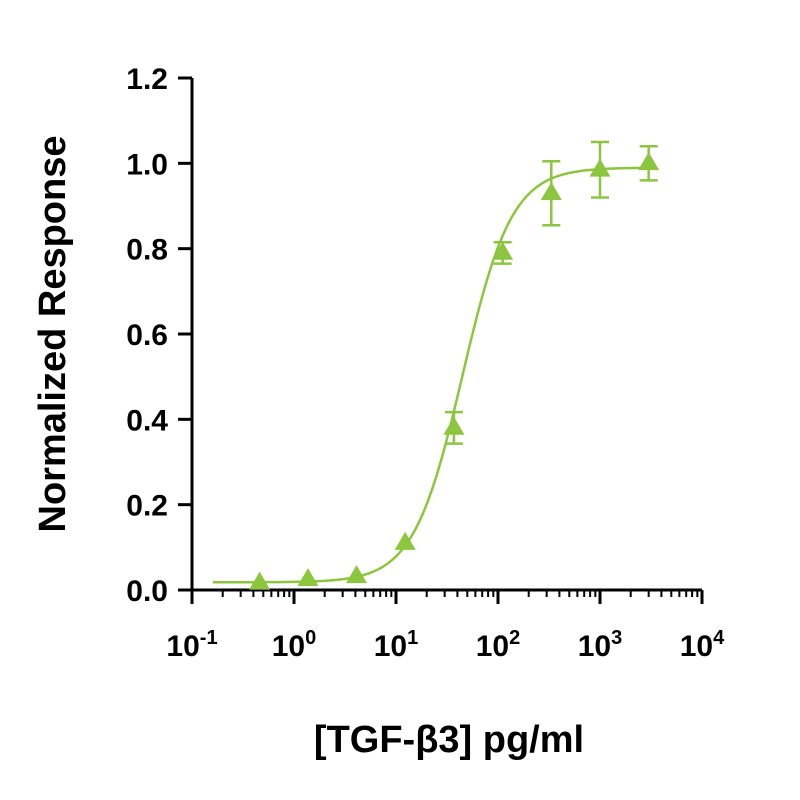  What do you see at coordinates (449, 740) in the screenshot?
I see `x-axis-title: [TGF-β3] pg/ml` at bounding box center [449, 740].